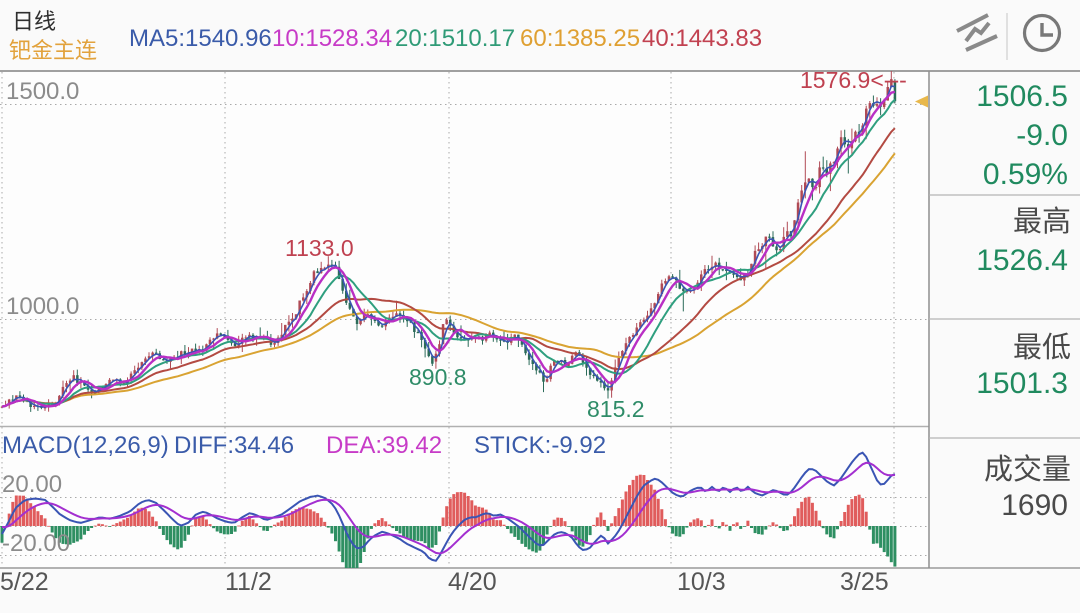 This screenshot has width=1080, height=613. I want to click on svg-text: -20.00, so click(36, 543).